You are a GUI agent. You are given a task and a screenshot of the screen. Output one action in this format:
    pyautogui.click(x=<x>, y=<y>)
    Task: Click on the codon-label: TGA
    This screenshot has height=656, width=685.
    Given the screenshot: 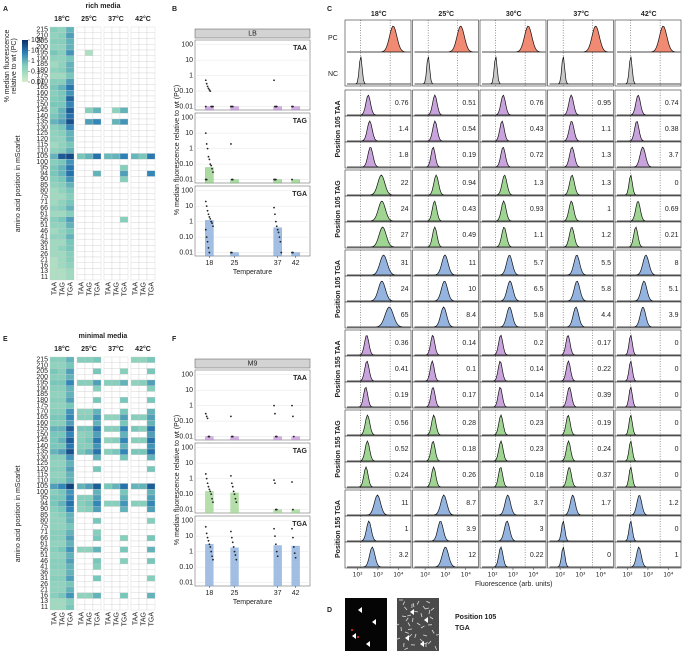 What is the action you would take?
    pyautogui.click(x=97, y=289)
    